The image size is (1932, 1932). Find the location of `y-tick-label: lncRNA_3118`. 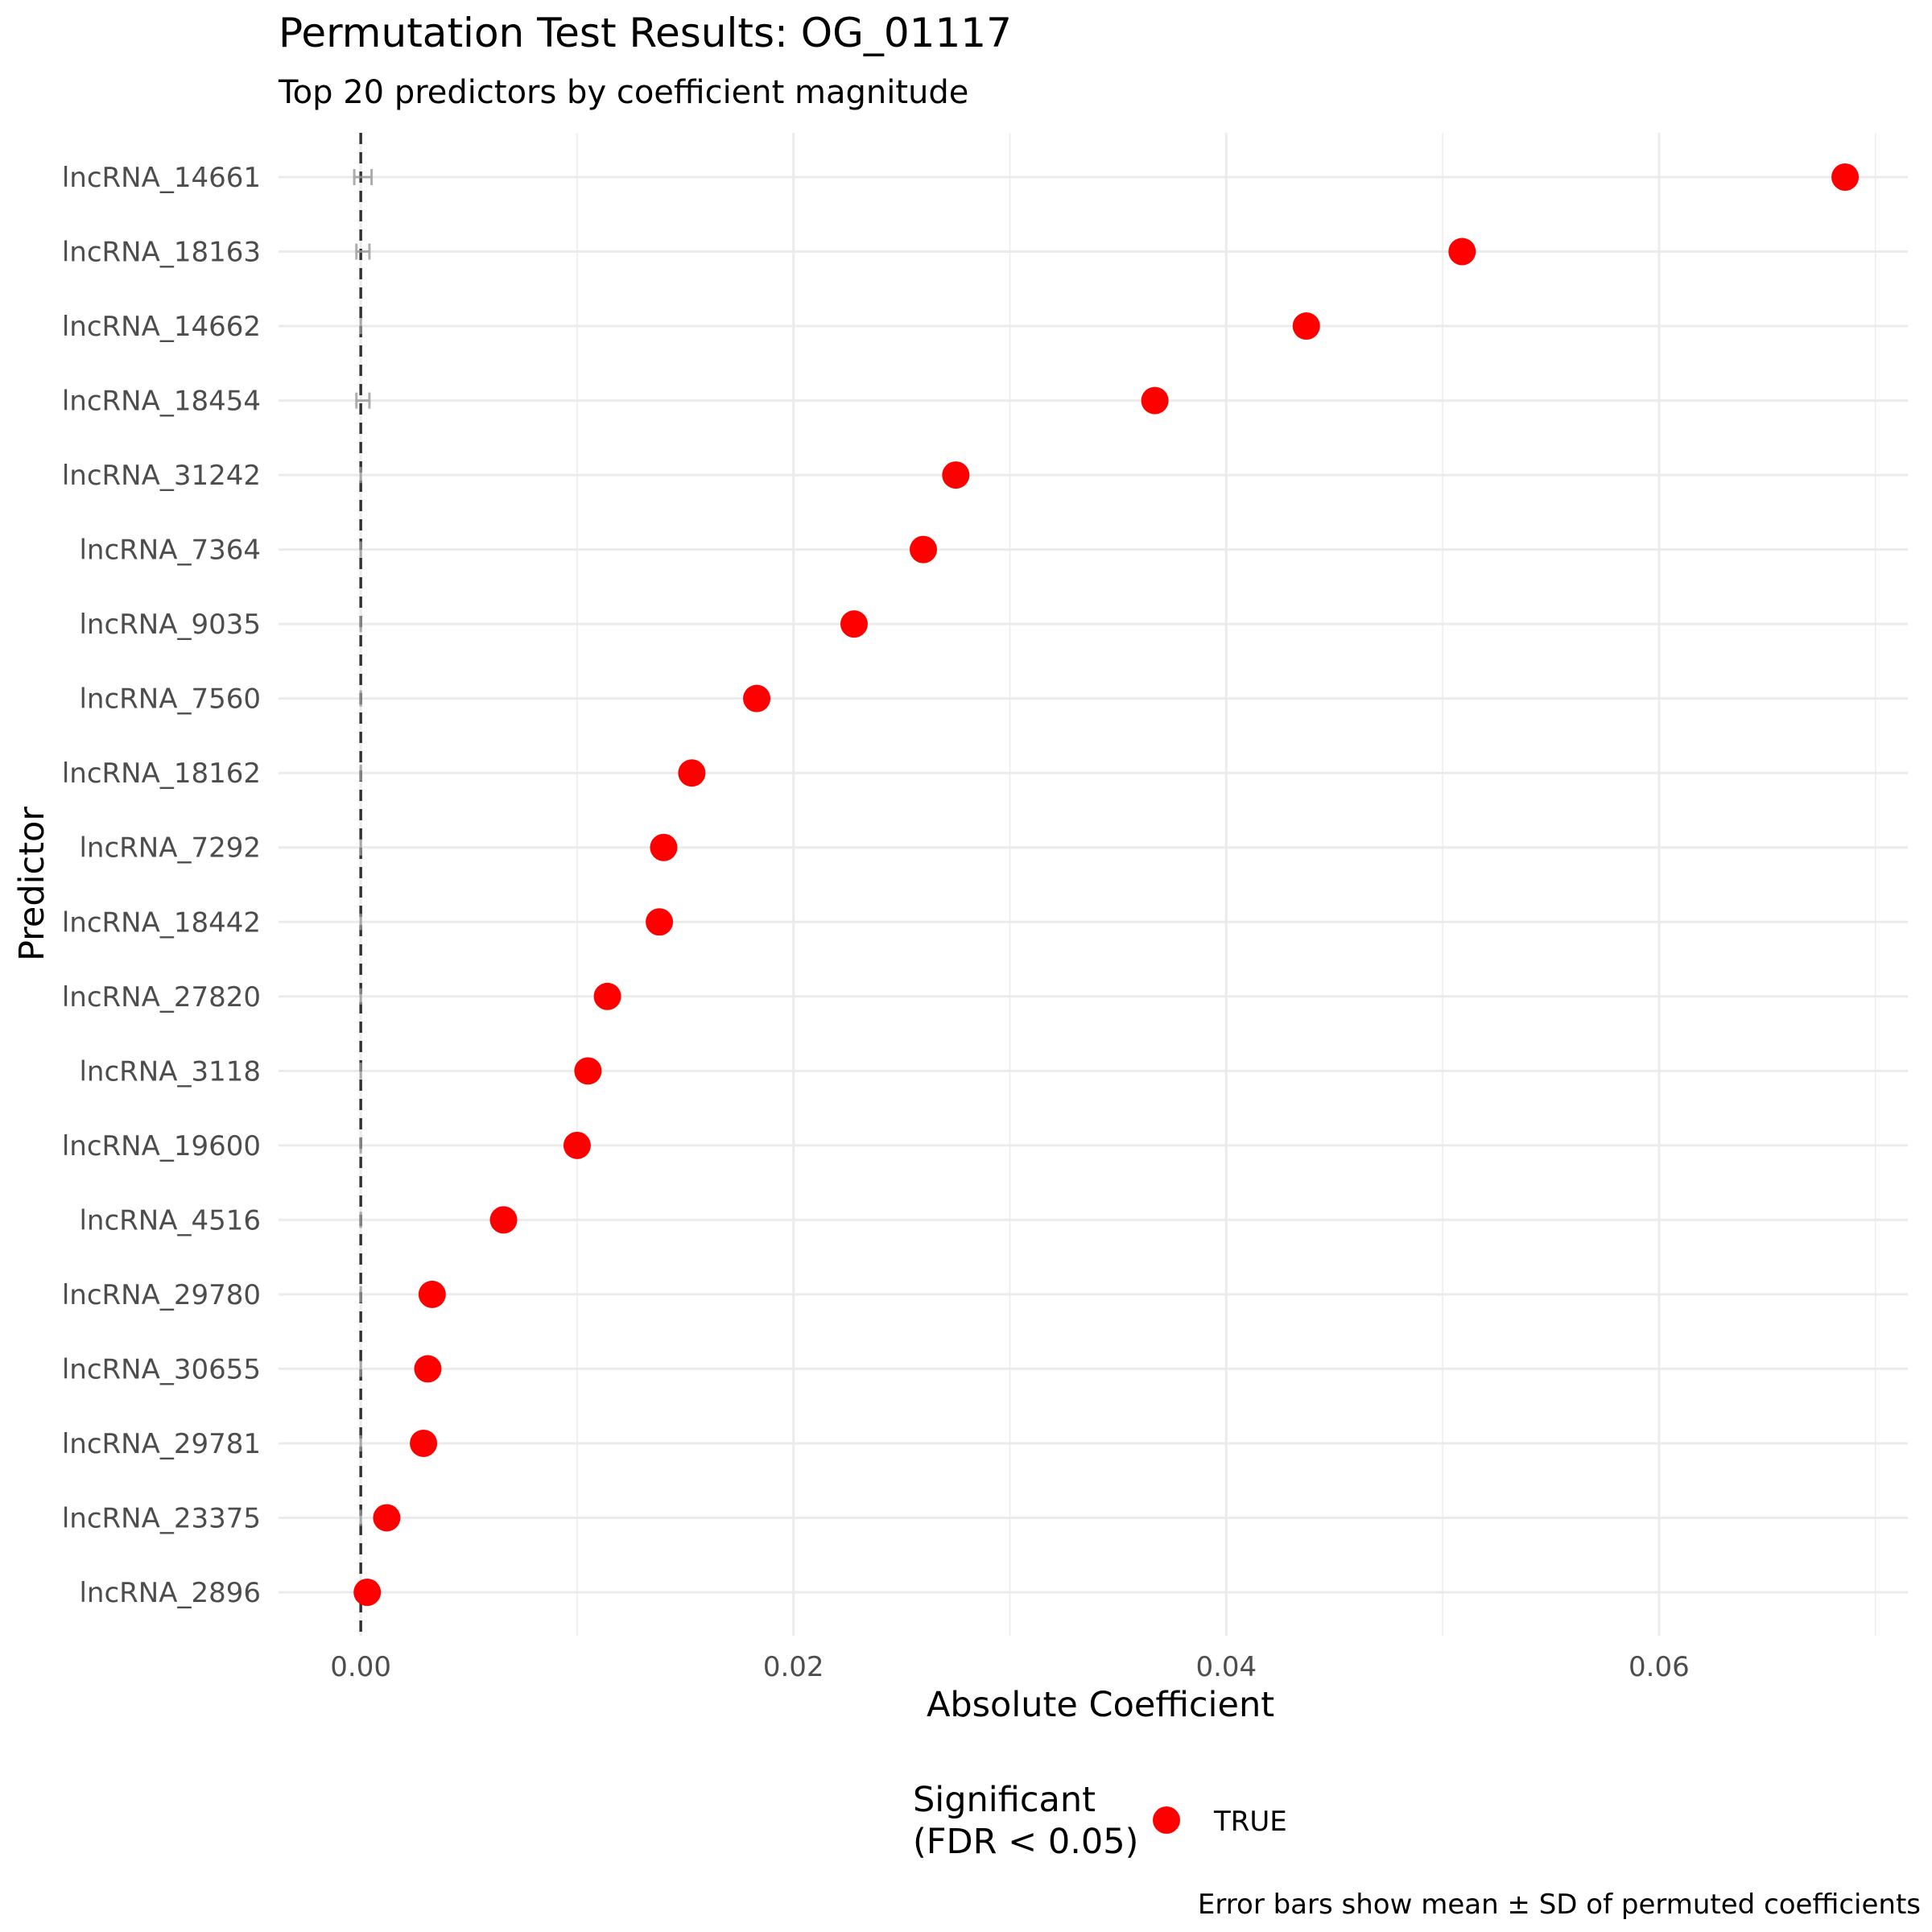

y-tick-label: lncRNA_3118 is located at coordinates (170, 1071).